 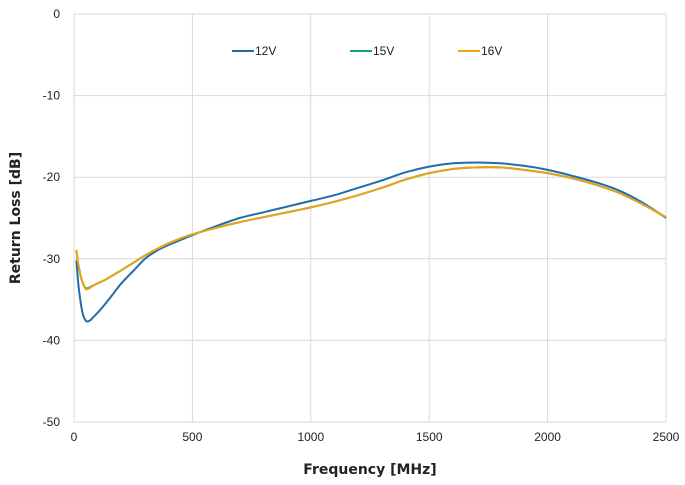 What do you see at coordinates (491, 51) in the screenshot?
I see `legend-label: 16V` at bounding box center [491, 51].